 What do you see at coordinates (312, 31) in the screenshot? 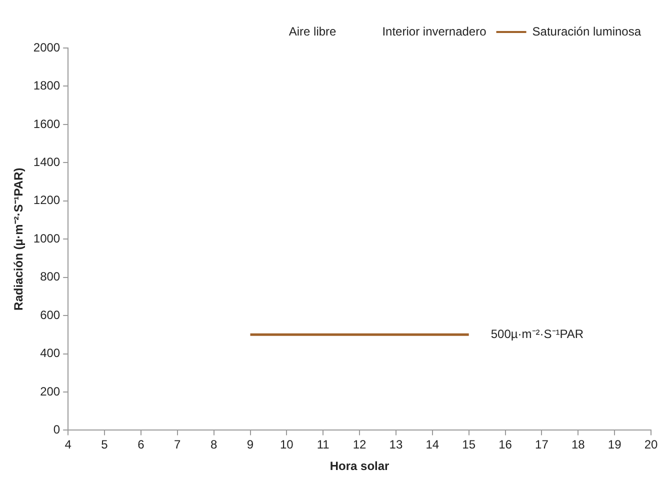
I see `text: Aire libre` at bounding box center [312, 31].